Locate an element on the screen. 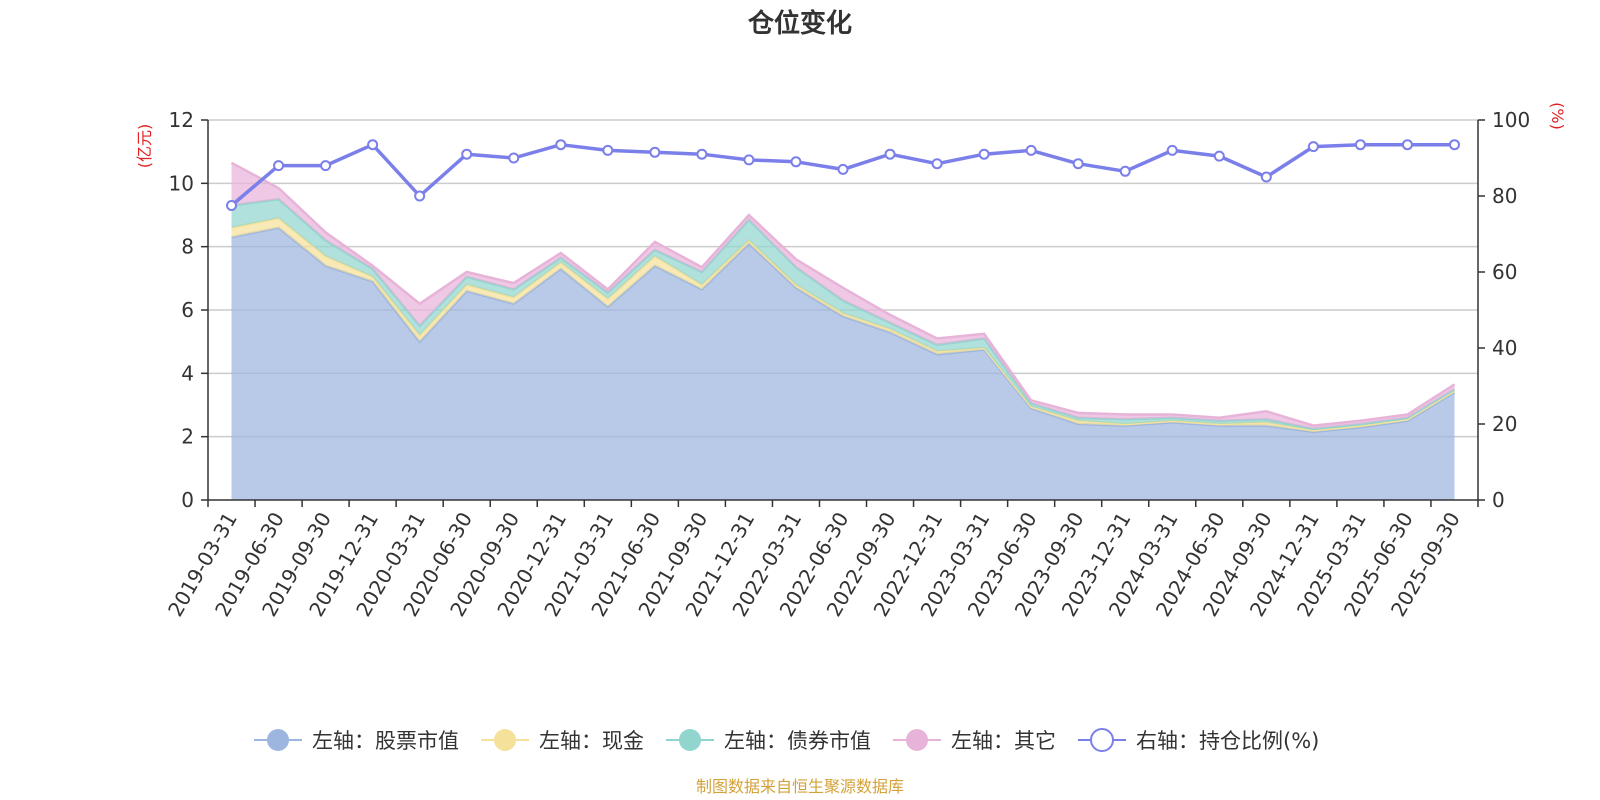  legend-item: 左轴：股票市值 is located at coordinates (356, 741).